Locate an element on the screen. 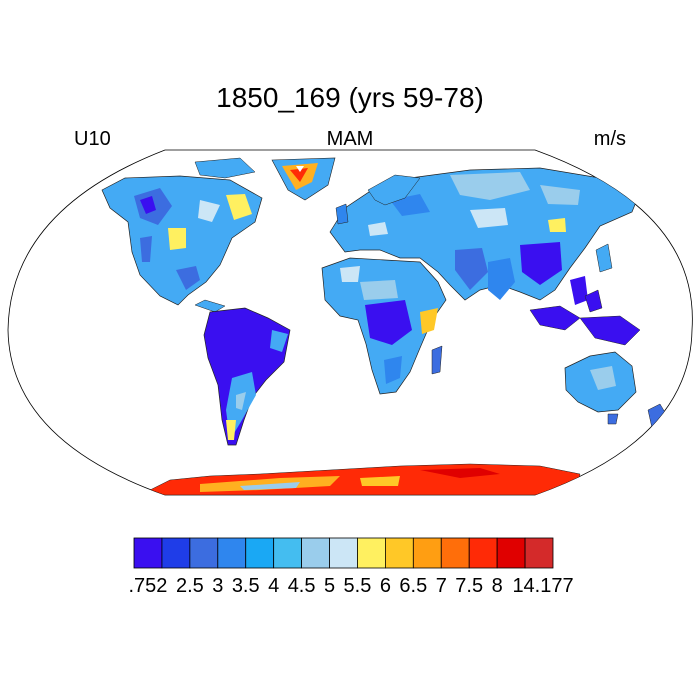  colorbar-tick-label: 7.5 is located at coordinates (469, 586).